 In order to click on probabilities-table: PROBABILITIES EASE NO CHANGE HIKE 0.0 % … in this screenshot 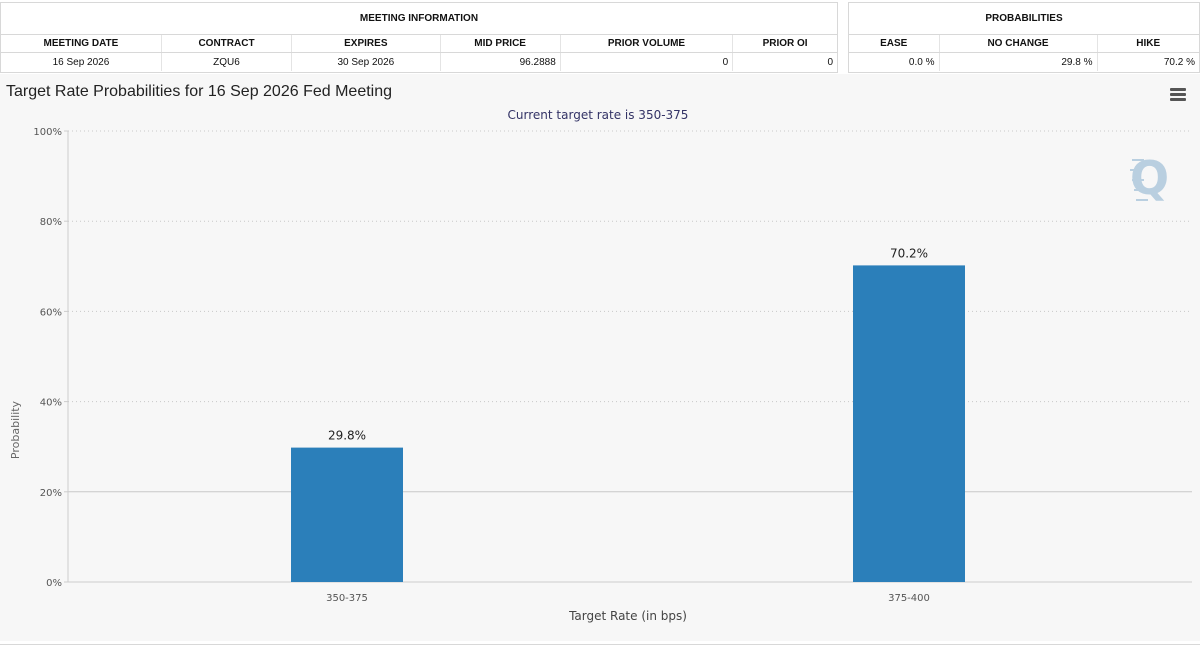, I will do `click(1024, 37)`.